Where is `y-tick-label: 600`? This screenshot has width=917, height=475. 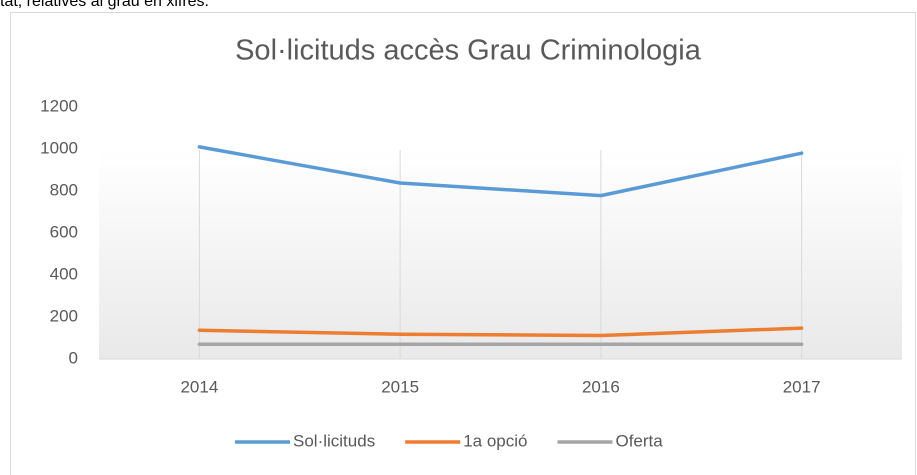 y-tick-label: 600 is located at coordinates (64, 231).